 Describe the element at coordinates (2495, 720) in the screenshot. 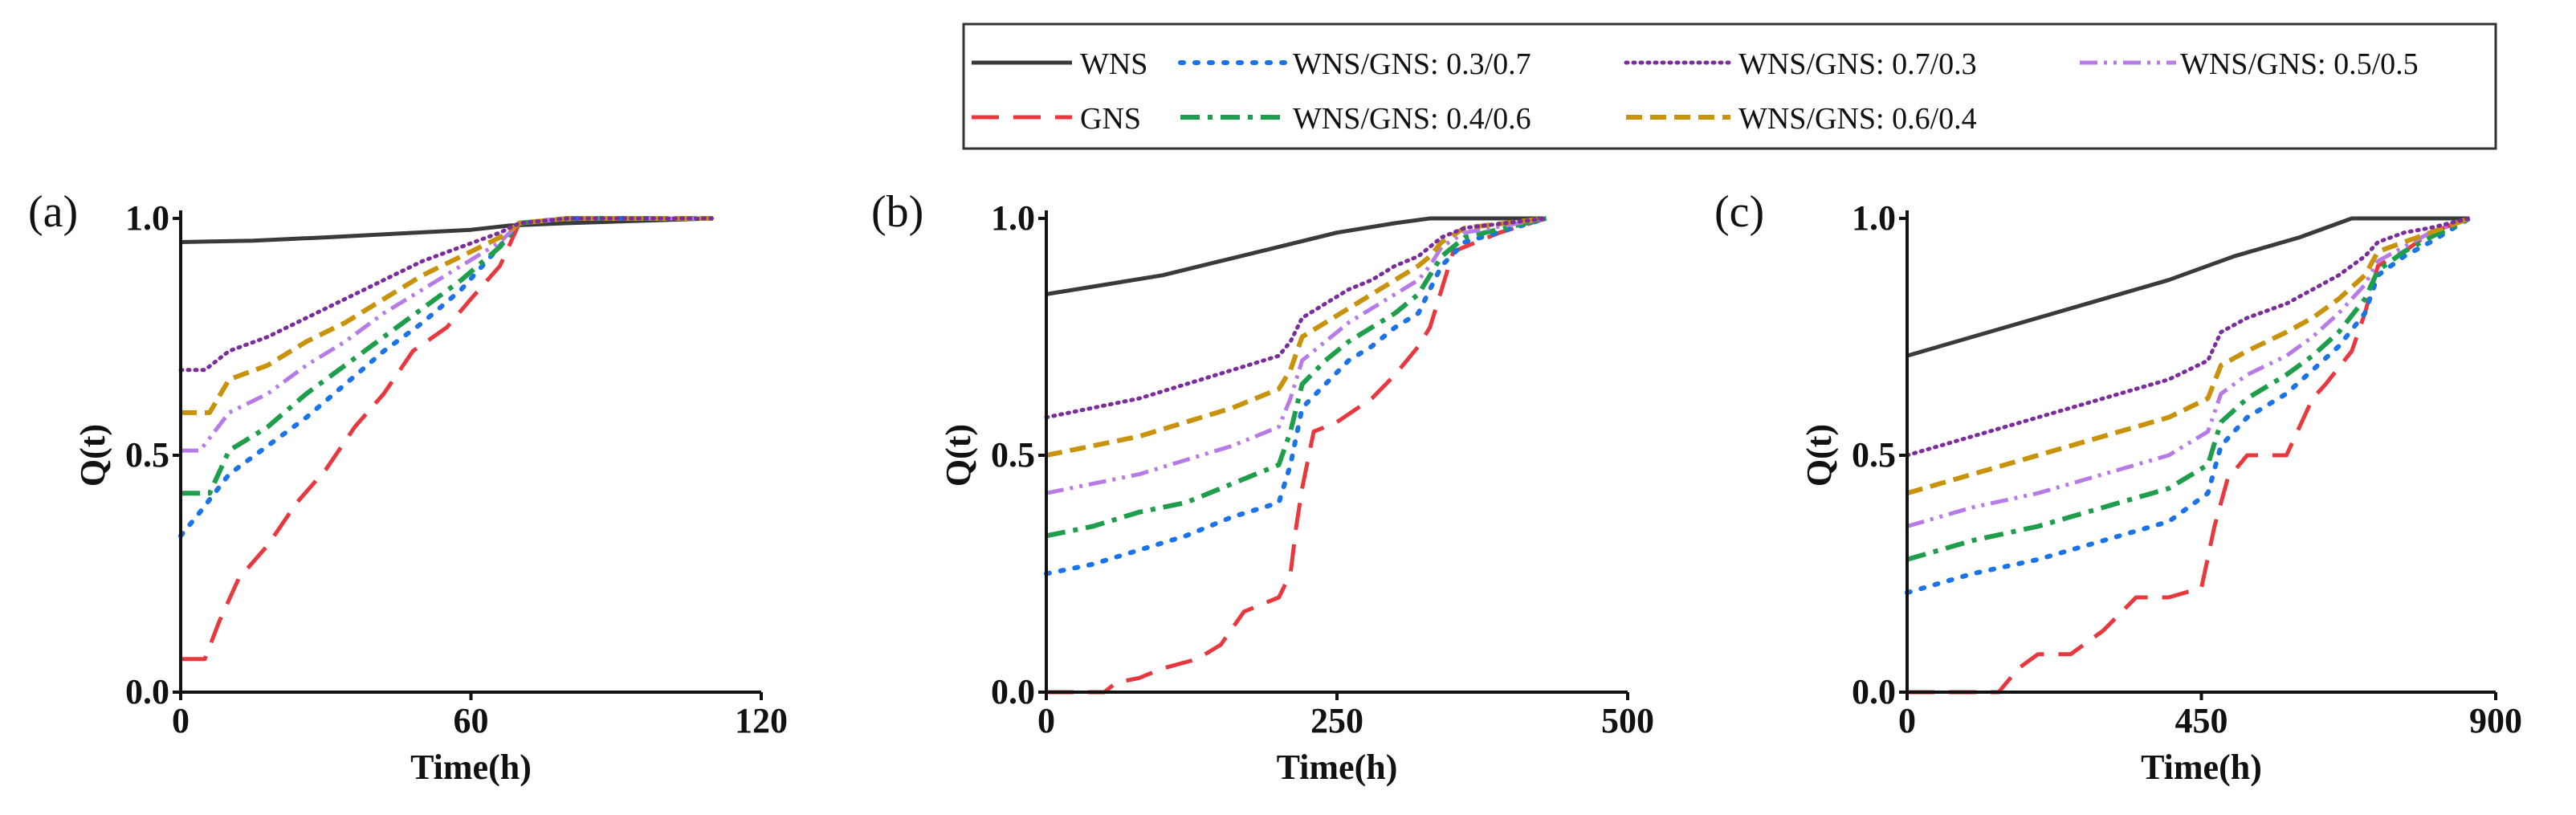

I see `panel-c-x-tick-label: 900` at that location.